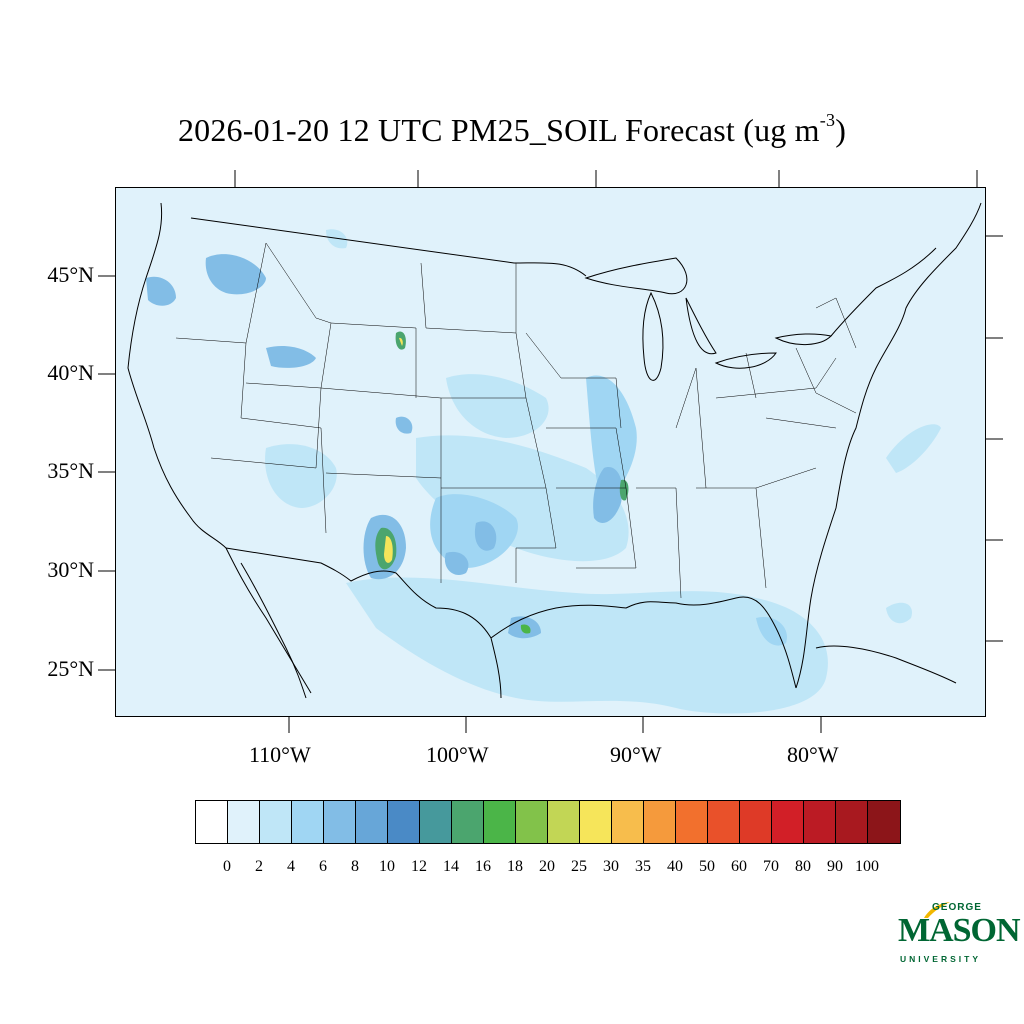  I want to click on colorbar-label: 70, so click(771, 866).